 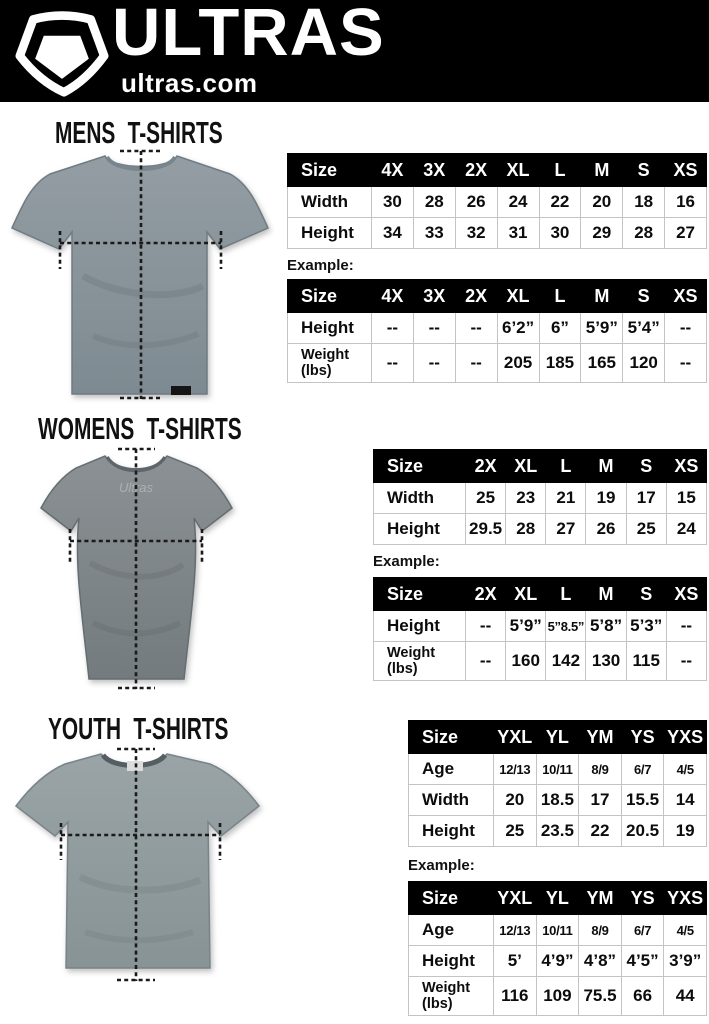 I want to click on cell-value: 4’9”, so click(x=557, y=961).